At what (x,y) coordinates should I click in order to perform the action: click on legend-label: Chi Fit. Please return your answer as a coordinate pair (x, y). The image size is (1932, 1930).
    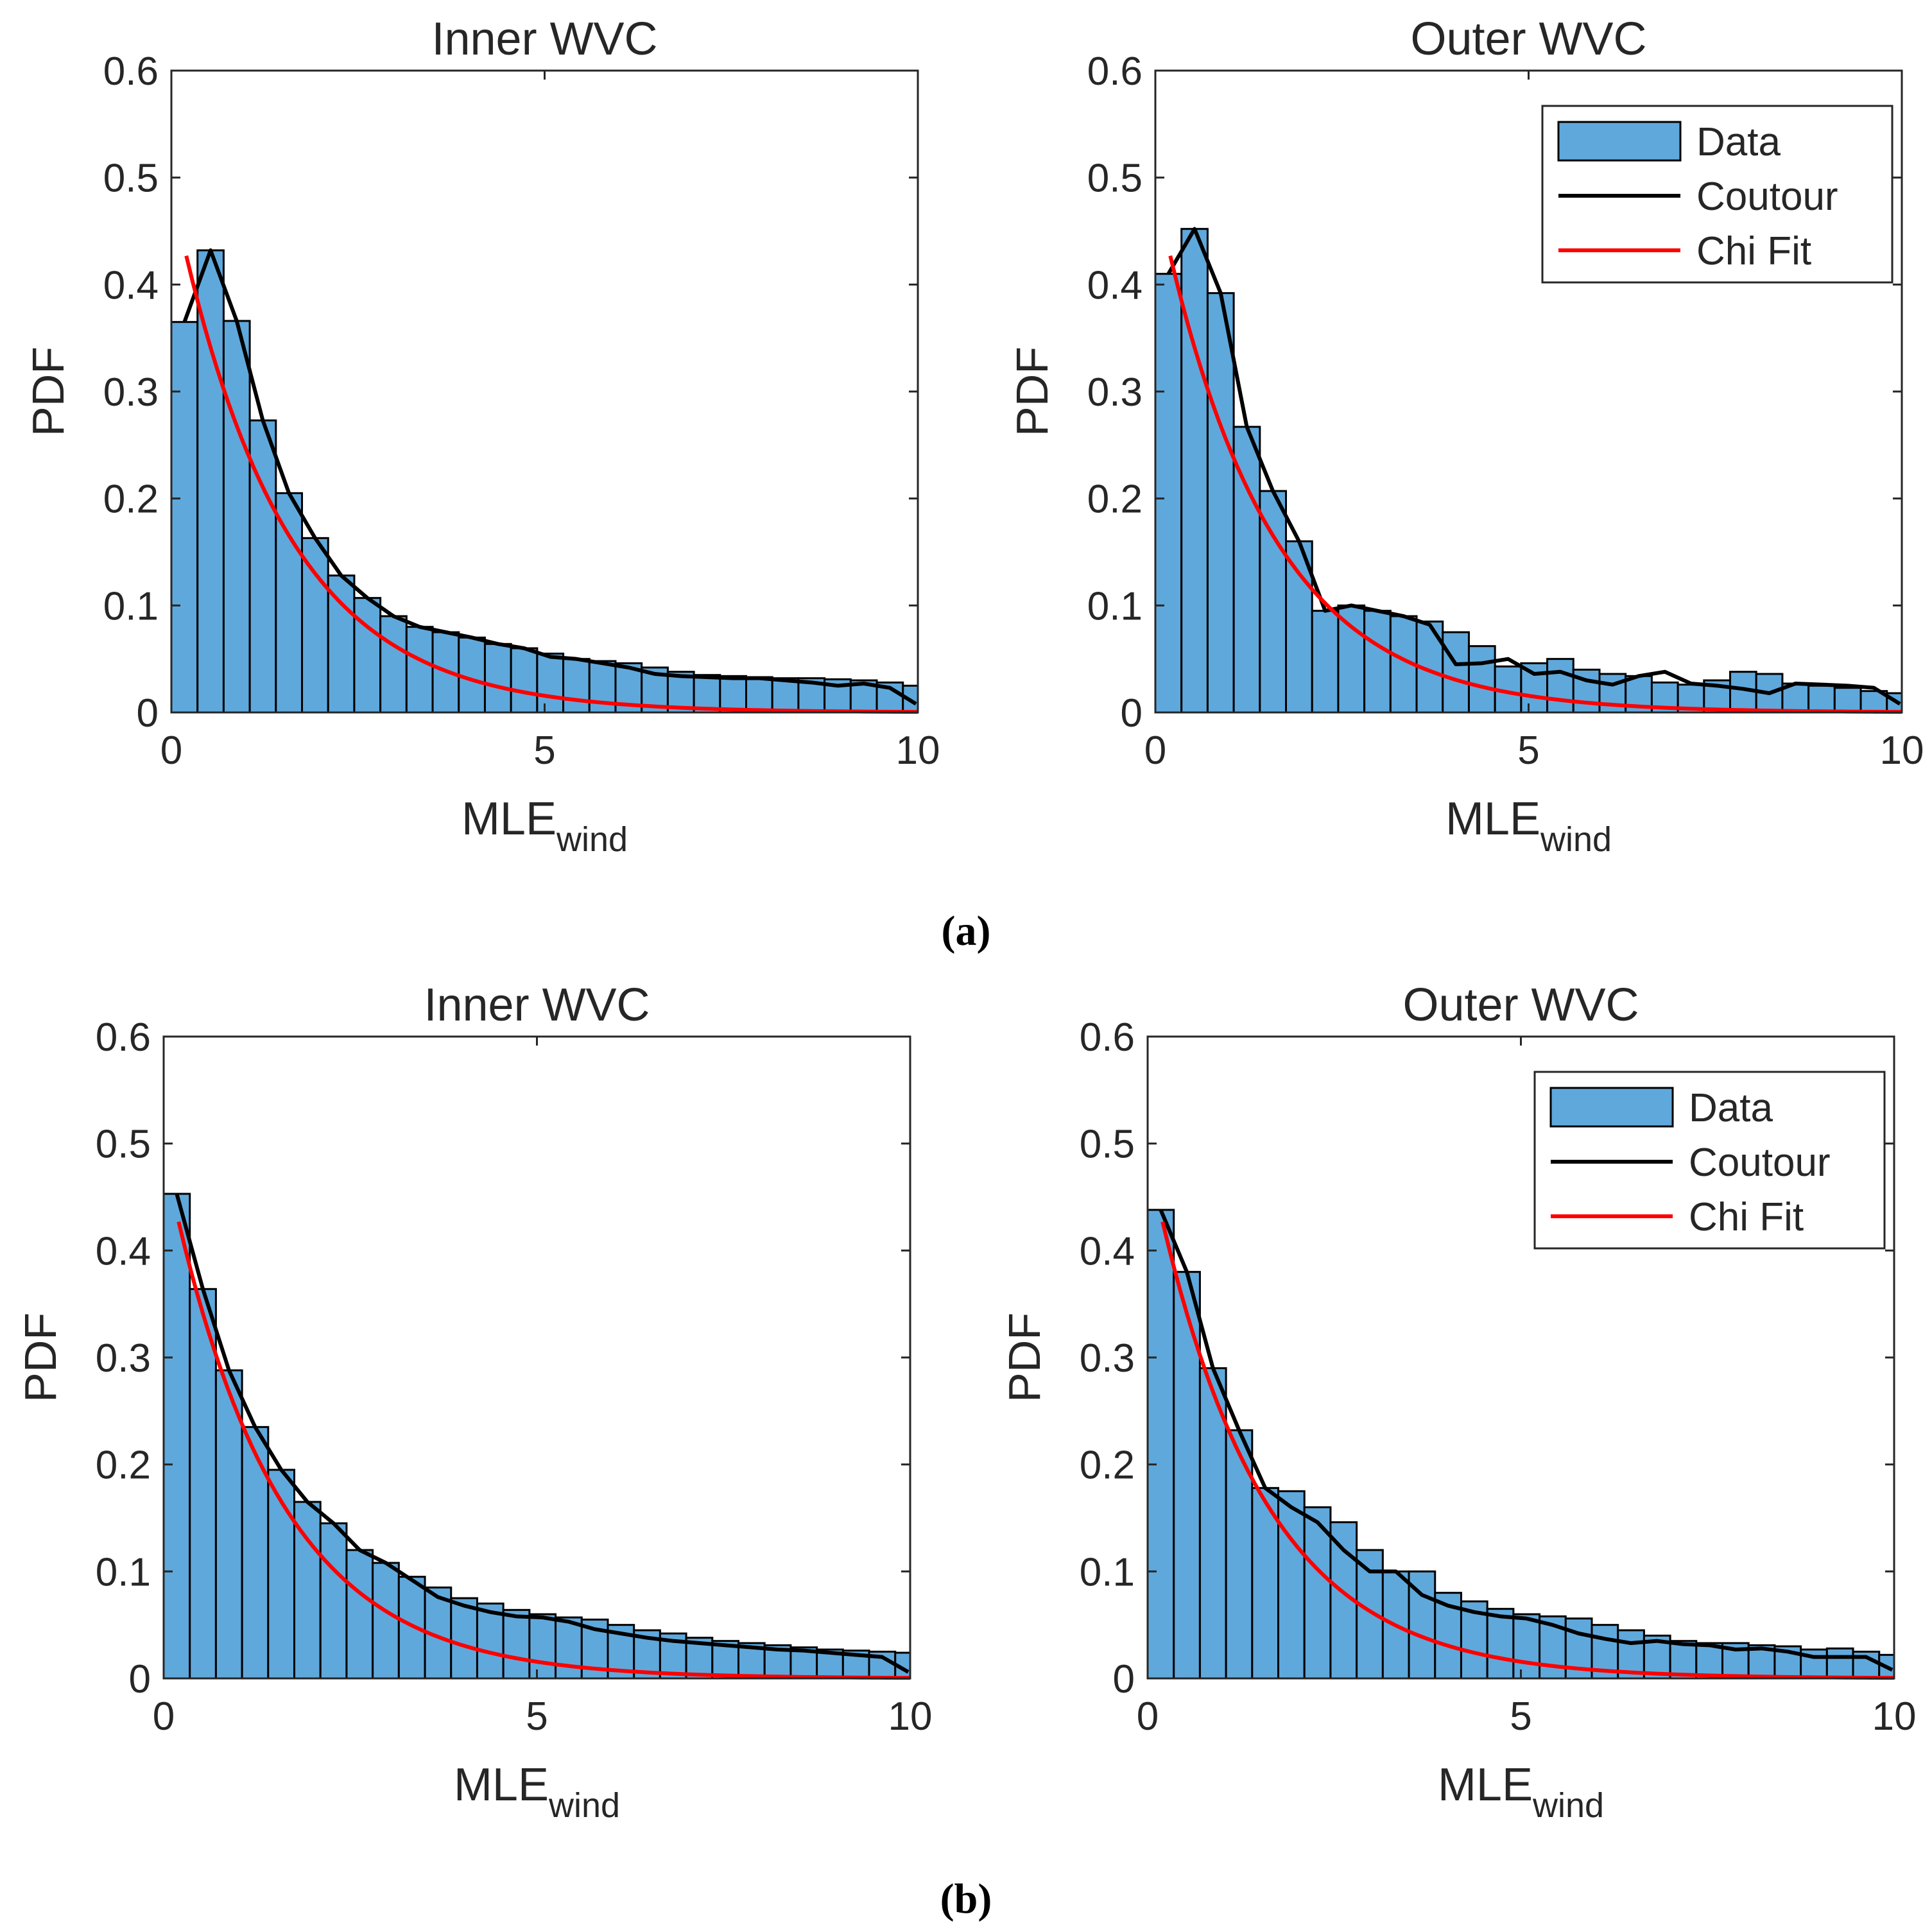
    Looking at the image, I should click on (1746, 1217).